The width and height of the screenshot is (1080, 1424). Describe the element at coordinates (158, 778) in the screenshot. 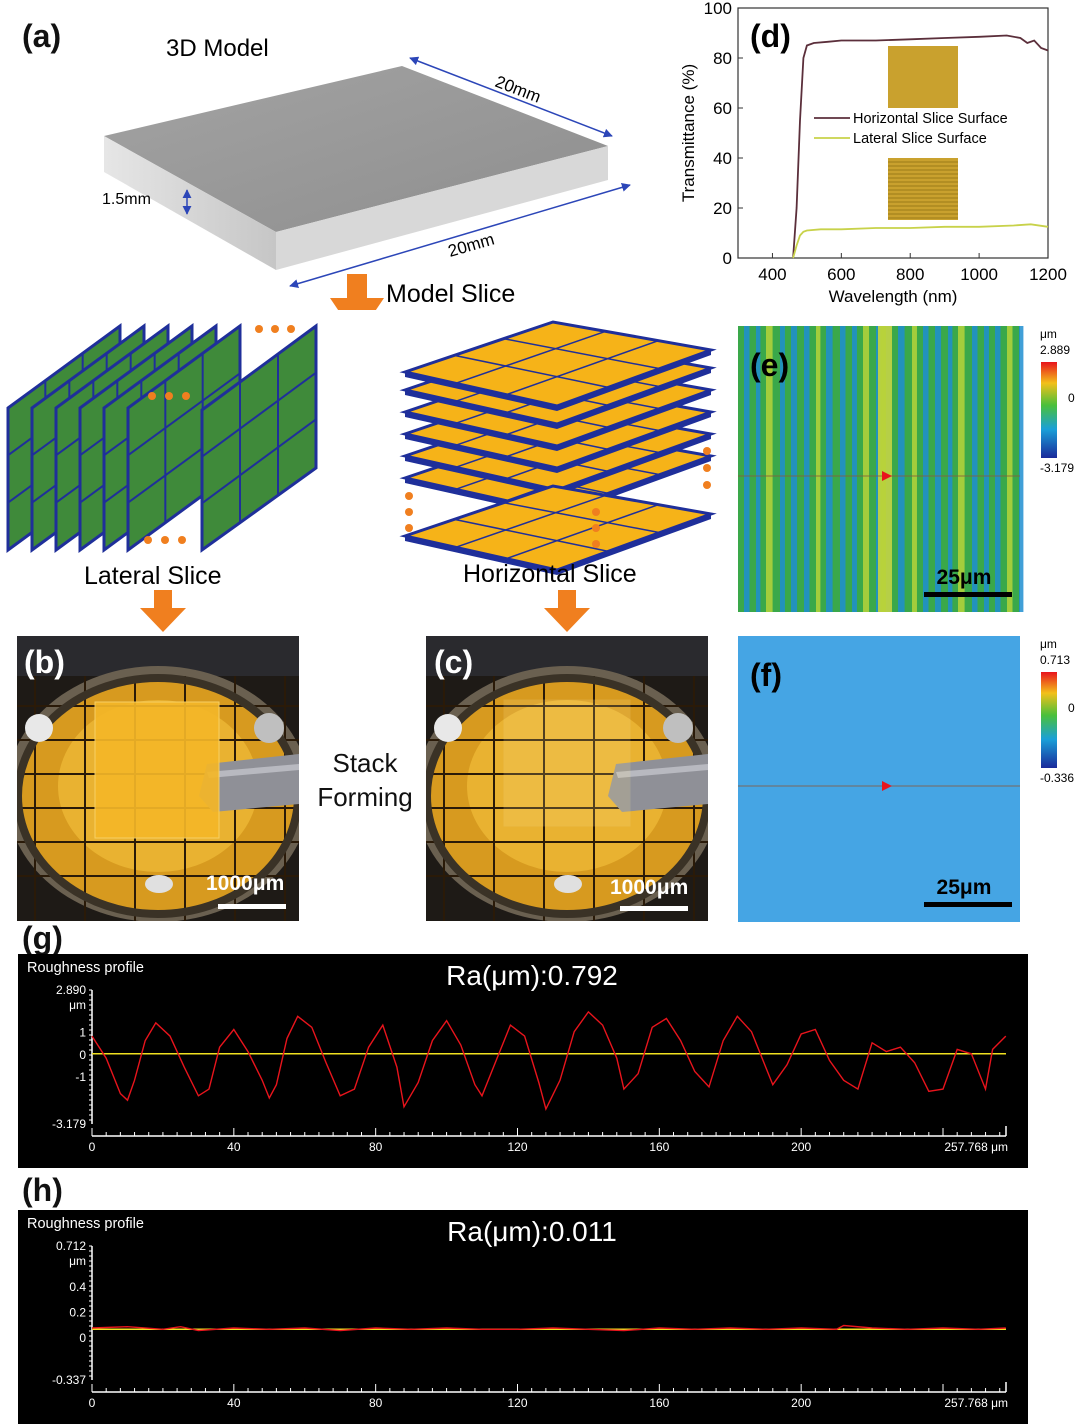

I see `photo-b` at that location.